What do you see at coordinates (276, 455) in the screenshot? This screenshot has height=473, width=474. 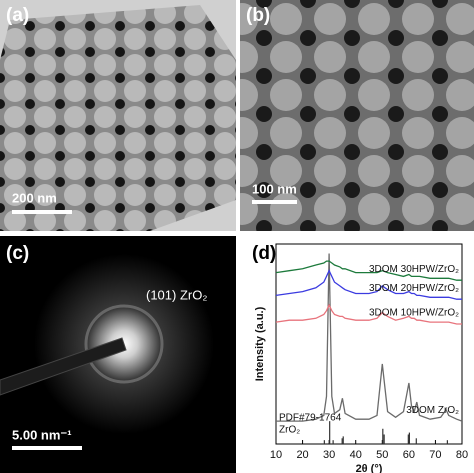 I see `x-tick-label: 10` at bounding box center [276, 455].